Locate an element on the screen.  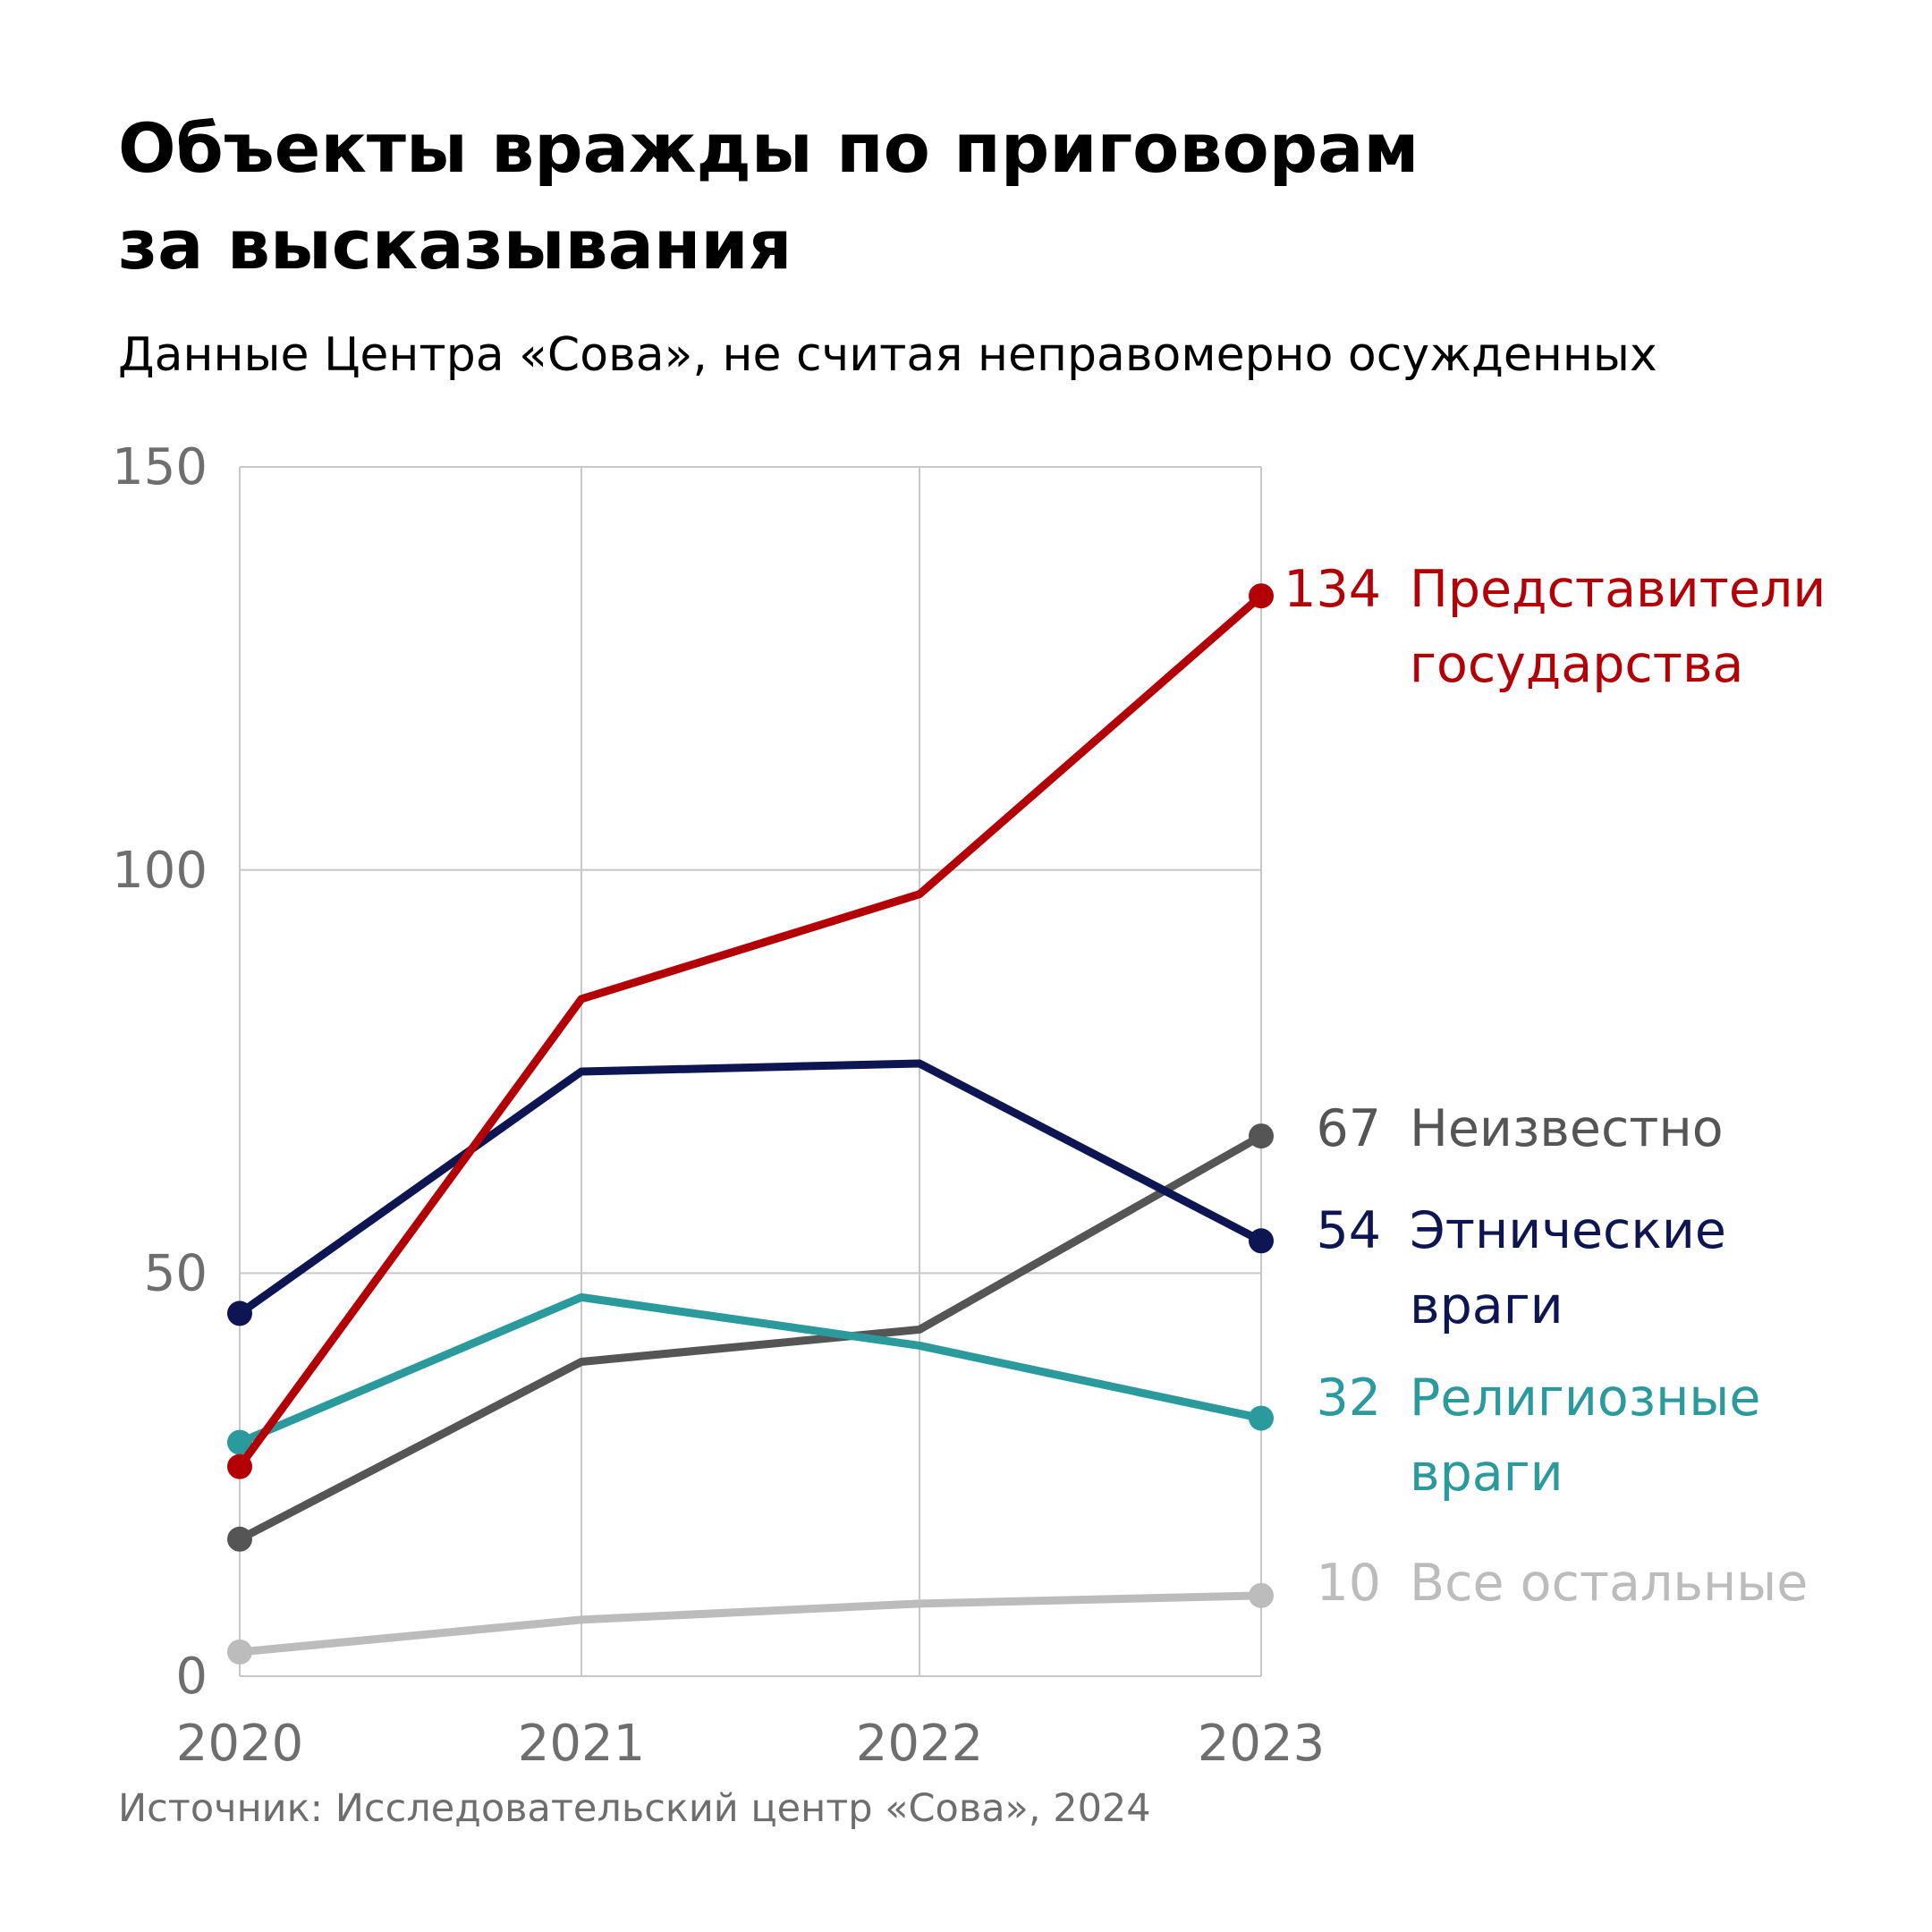
series-2-point-2023 is located at coordinates (1261, 1418).